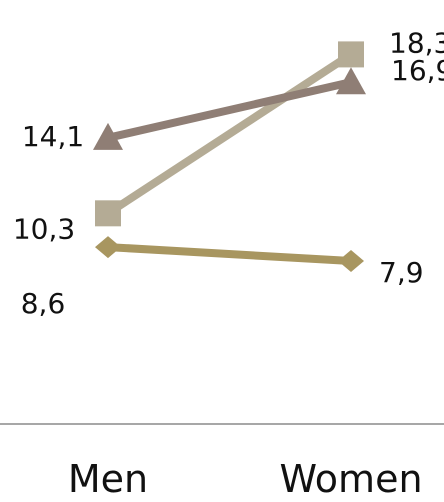 The height and width of the screenshot is (502, 444). I want to click on series-line-diamond, so click(229, 254).